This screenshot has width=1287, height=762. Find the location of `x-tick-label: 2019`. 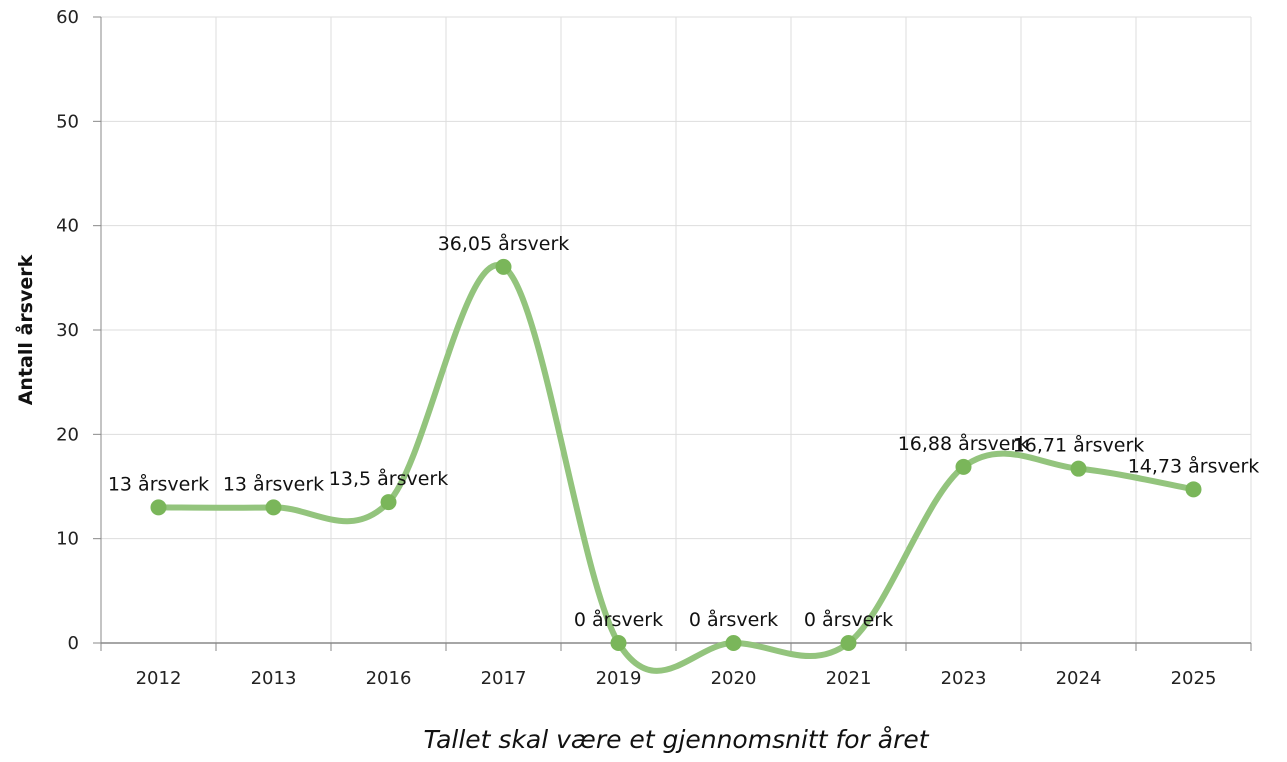

x-tick-label: 2019 is located at coordinates (619, 678).